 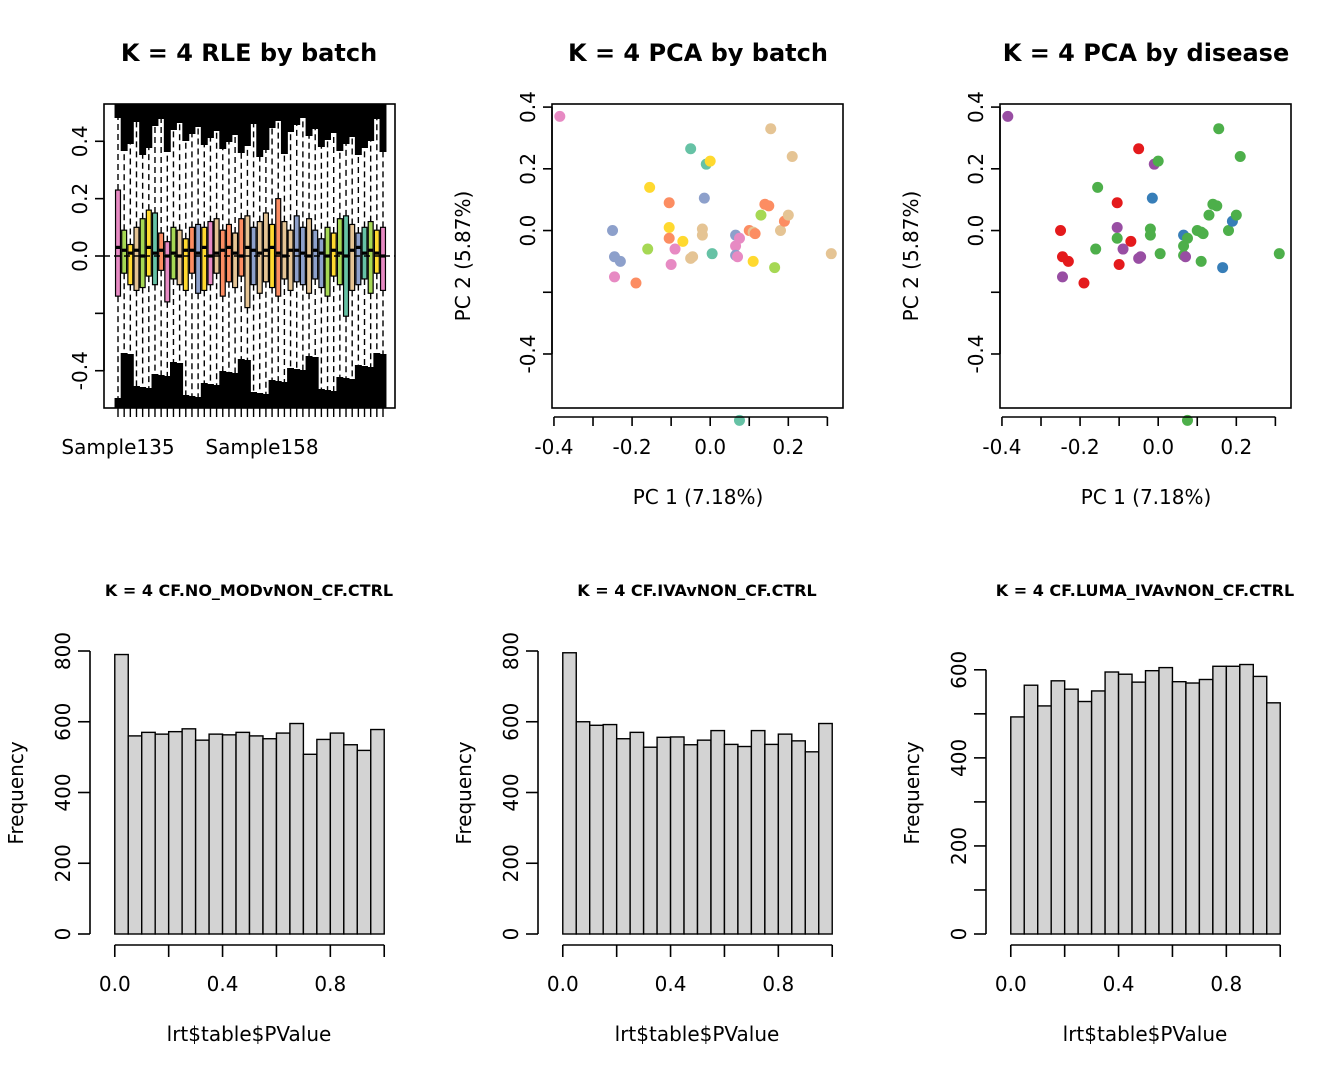 I want to click on hist-luma-y-tick-label: 400, so click(x=959, y=758).